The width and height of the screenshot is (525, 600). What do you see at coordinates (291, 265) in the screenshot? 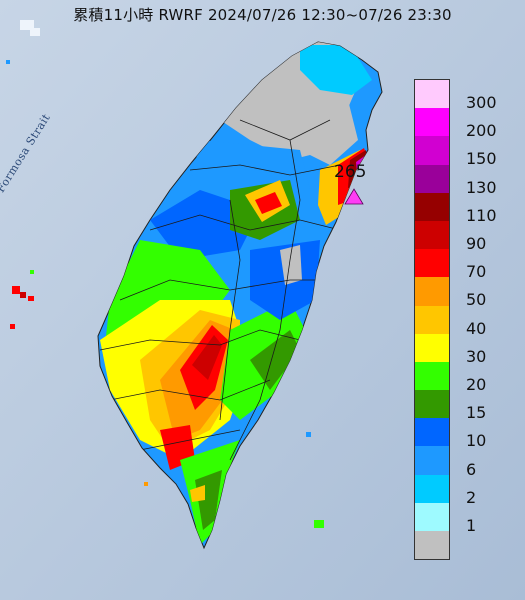
I see `rain-area-trace-east` at bounding box center [291, 265].